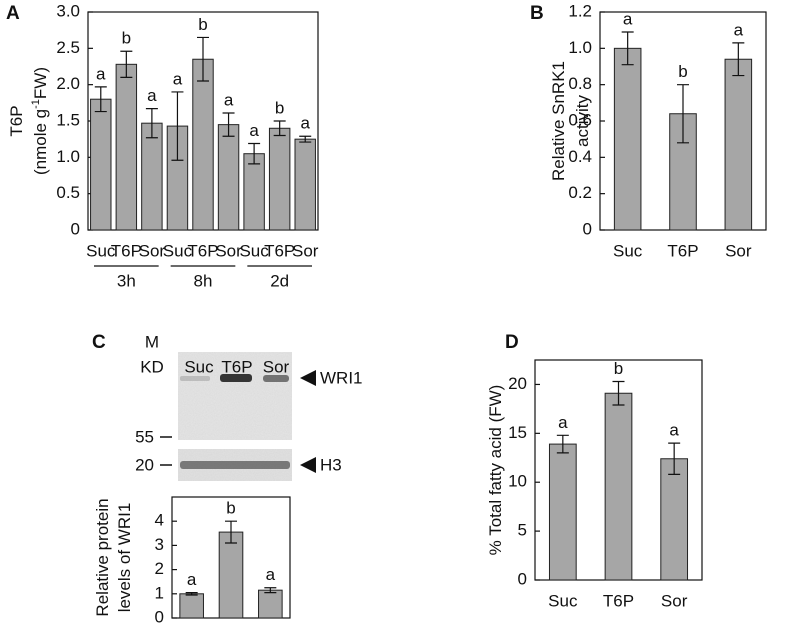  What do you see at coordinates (40, 121) in the screenshot?
I see `y-axis-label: (nmole g-1FW)` at bounding box center [40, 121].